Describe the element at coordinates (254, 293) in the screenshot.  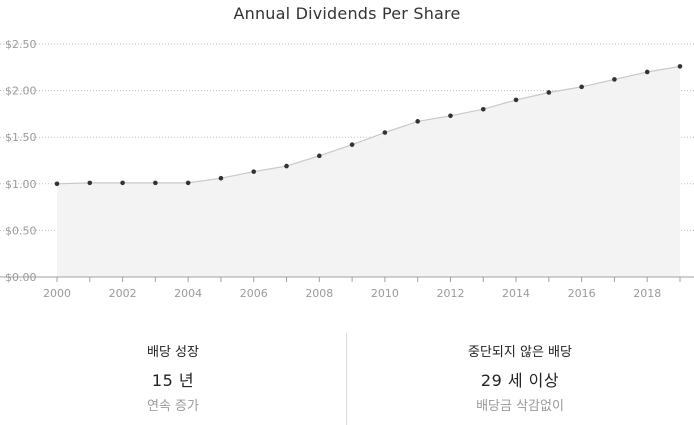
I see `x-tick-label: 2006` at that location.